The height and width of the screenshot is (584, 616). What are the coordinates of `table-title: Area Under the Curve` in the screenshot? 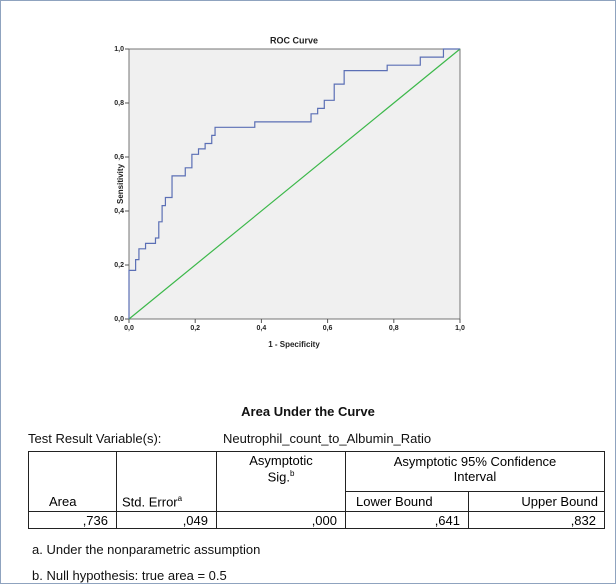 It's located at (308, 411).